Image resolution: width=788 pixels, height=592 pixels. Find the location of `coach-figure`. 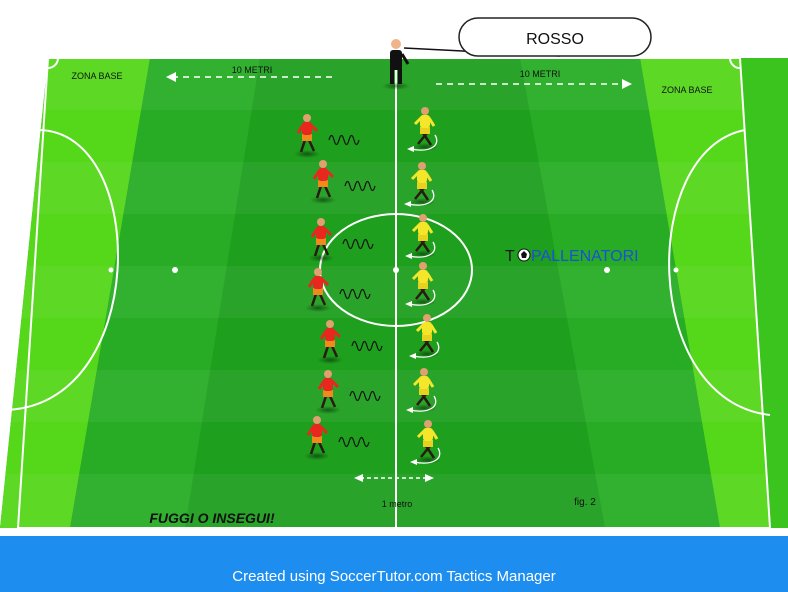

coach-figure is located at coordinates (396, 64).